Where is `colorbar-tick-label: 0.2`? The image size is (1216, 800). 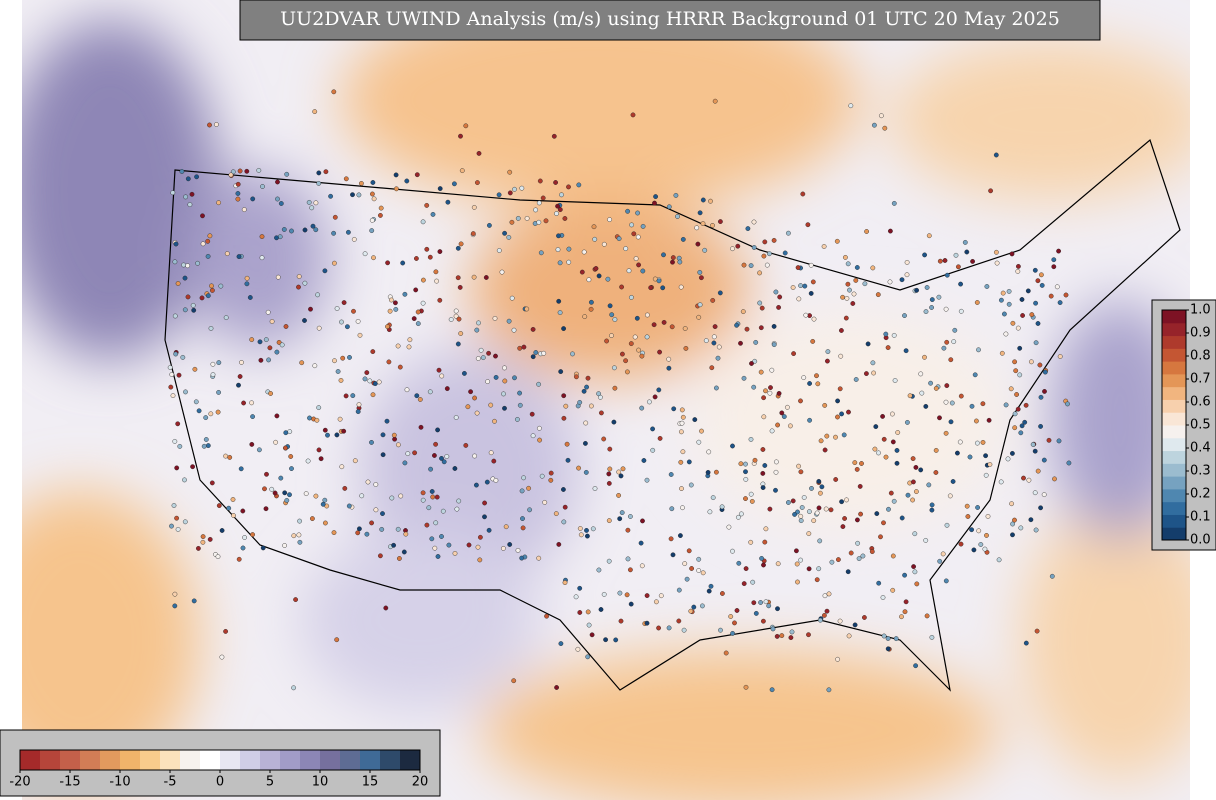
colorbar-tick-label: 0.2 is located at coordinates (1200, 494).